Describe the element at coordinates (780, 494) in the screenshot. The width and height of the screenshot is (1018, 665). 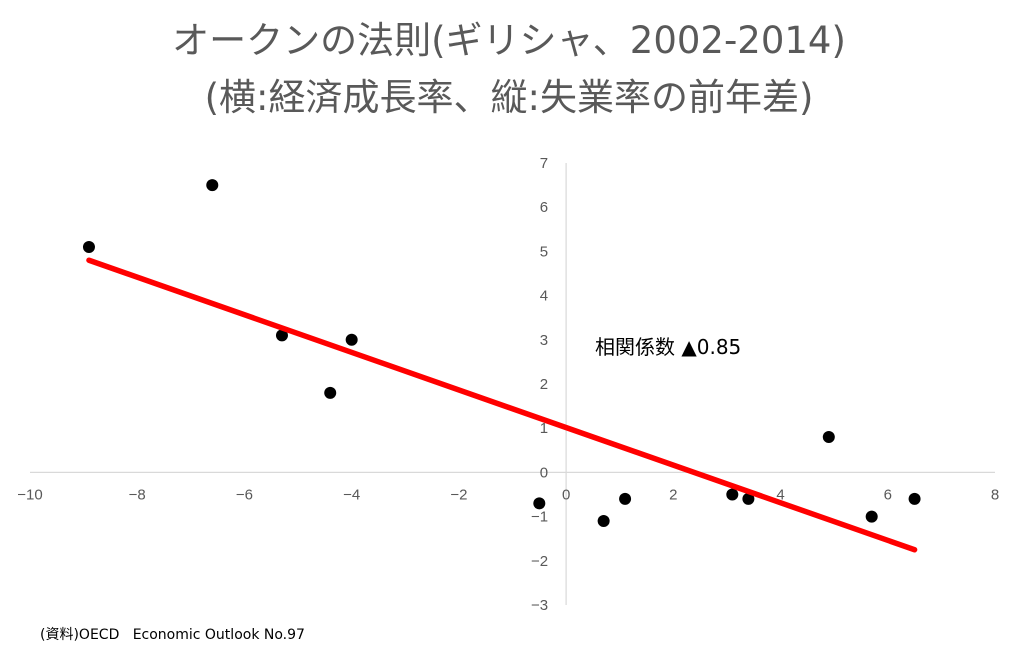
I see `x-tick-label: 4` at that location.